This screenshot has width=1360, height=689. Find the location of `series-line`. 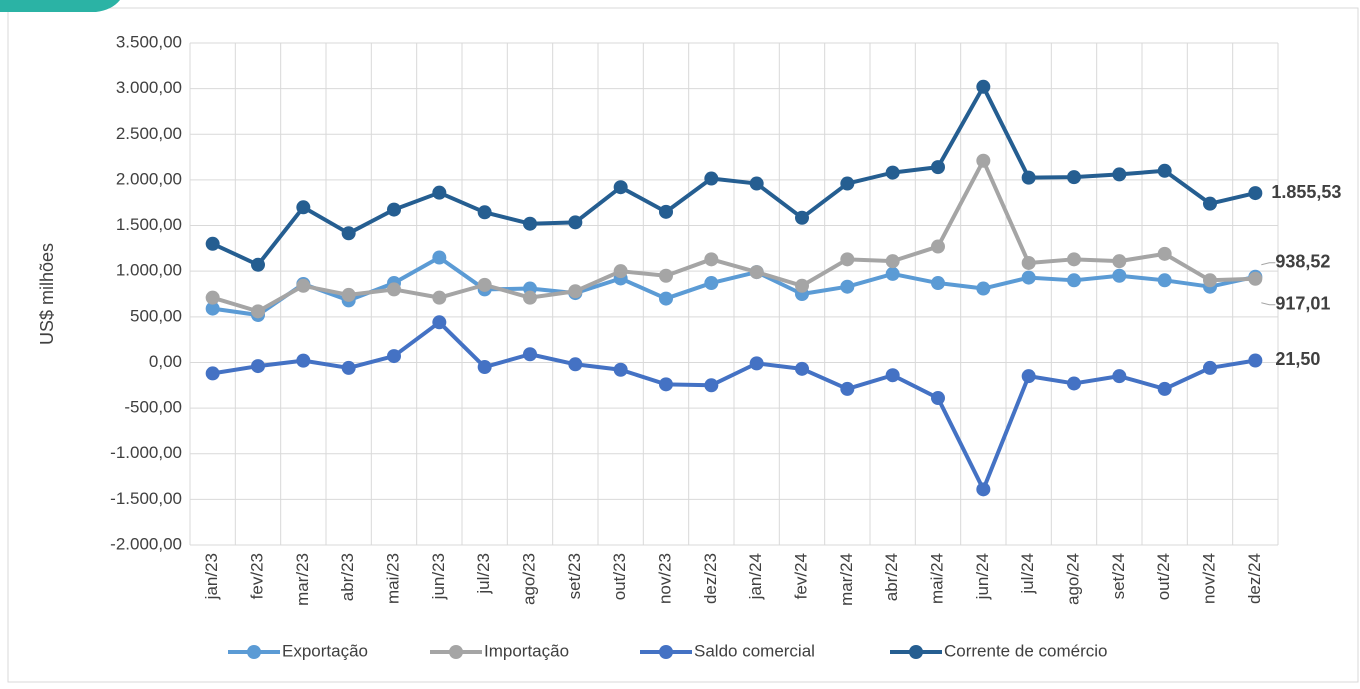

series-line is located at coordinates (734, 286).